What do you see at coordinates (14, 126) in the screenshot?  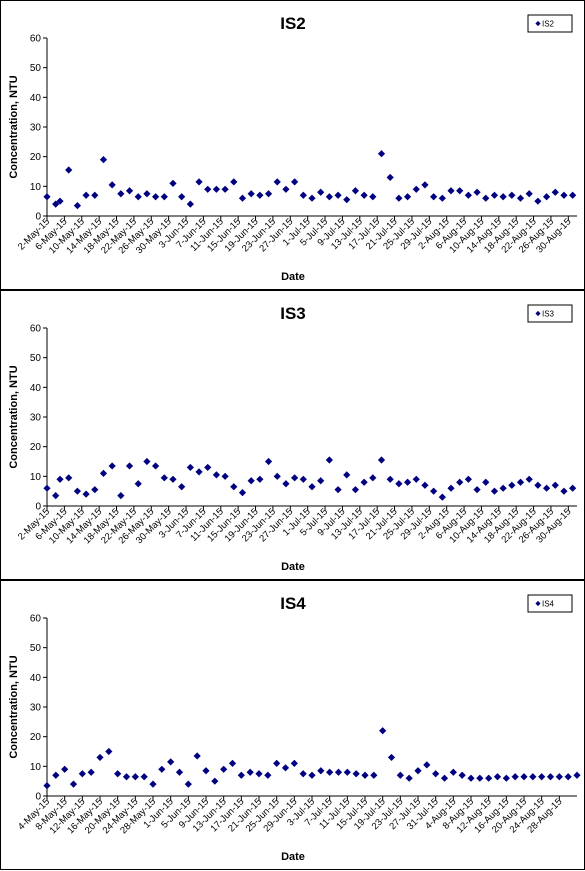 I see `y-axis-label: Concentration, NTU` at bounding box center [14, 126].